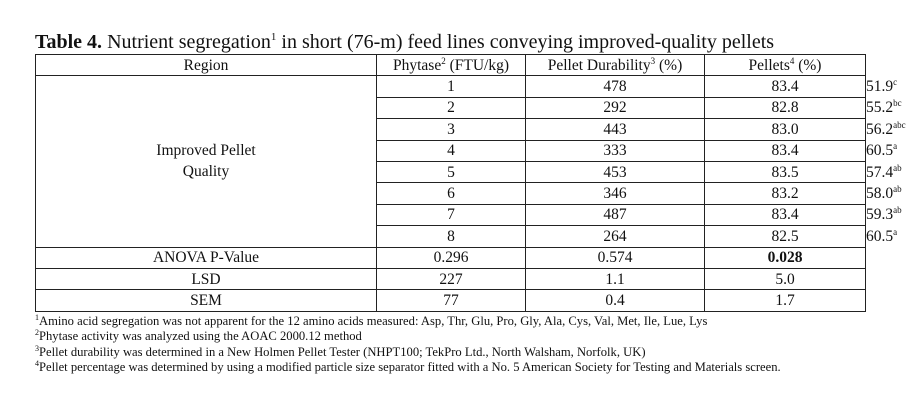 Image resolution: width=909 pixels, height=414 pixels. Describe the element at coordinates (451, 108) in the screenshot. I see `region-cell: 2` at that location.